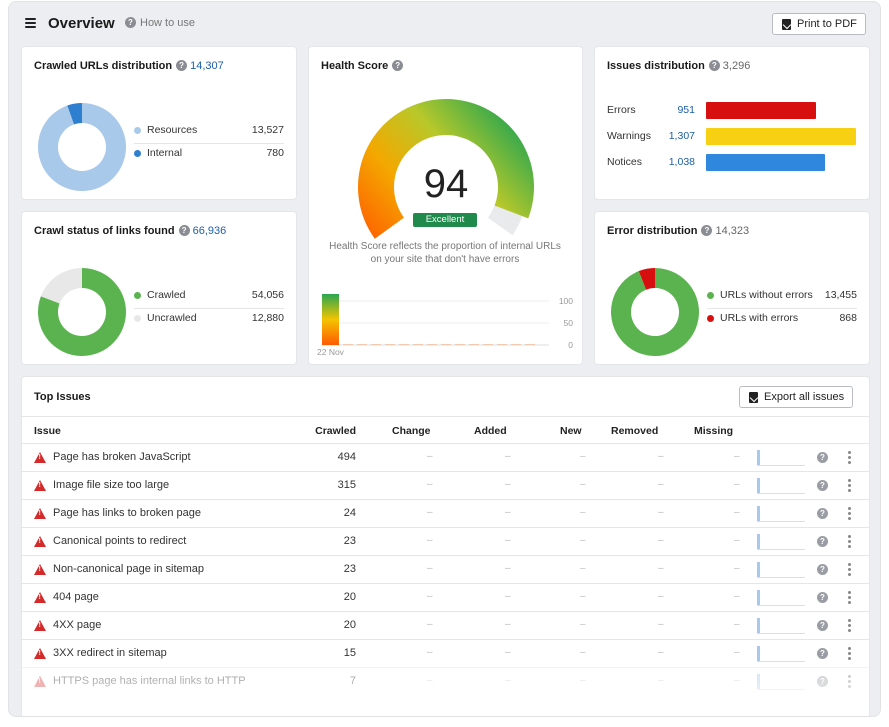  What do you see at coordinates (209, 155) in the screenshot?
I see `legend-item-internal: Internal 780` at bounding box center [209, 155].